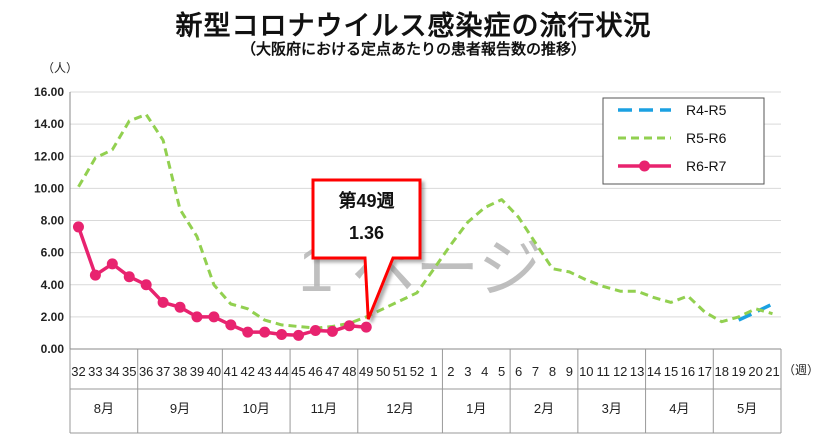 The image size is (827, 441). Describe the element at coordinates (450, 371) in the screenshot. I see `x-tick-label: 2` at that location.